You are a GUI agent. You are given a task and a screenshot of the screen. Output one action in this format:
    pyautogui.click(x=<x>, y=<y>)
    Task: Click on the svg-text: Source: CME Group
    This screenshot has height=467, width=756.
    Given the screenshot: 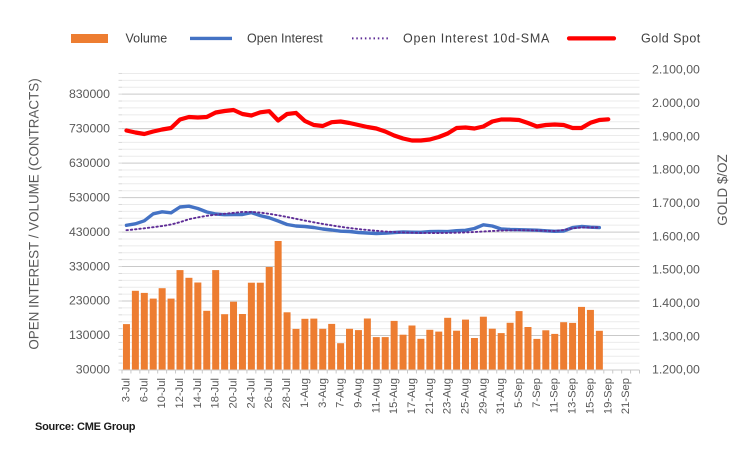 What is the action you would take?
    pyautogui.click(x=85, y=427)
    